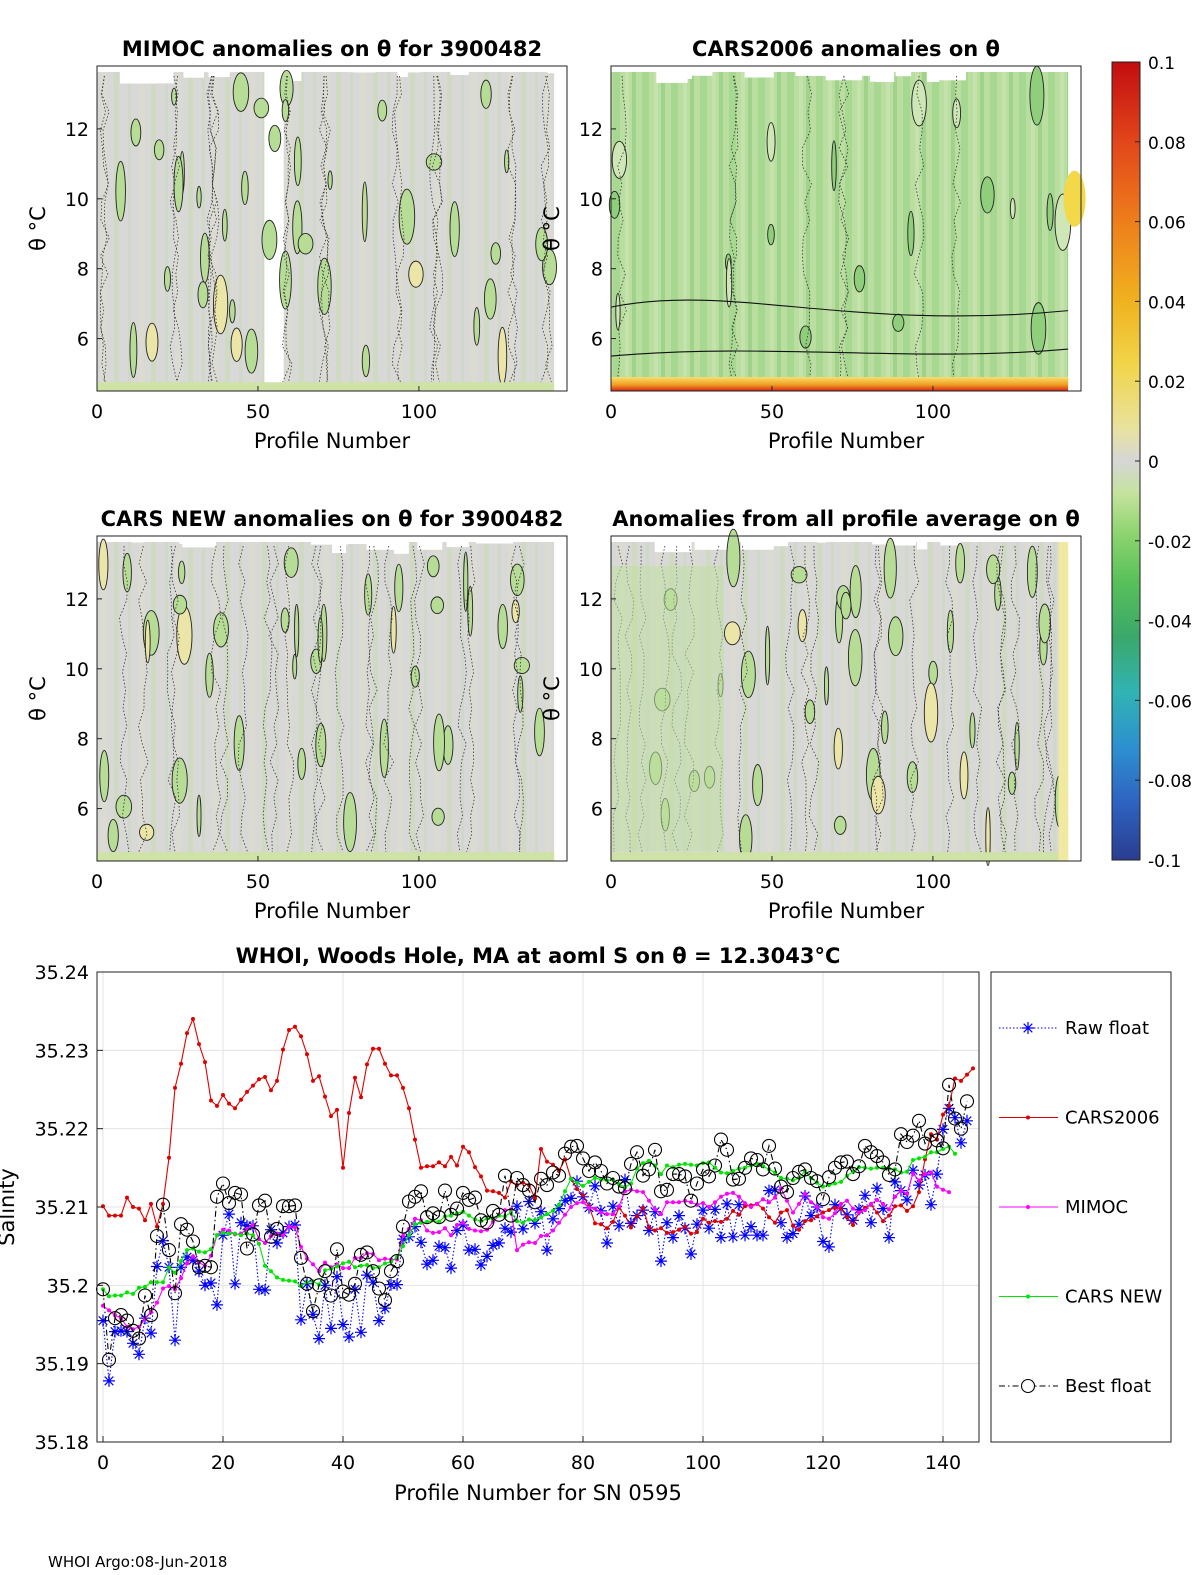 The image size is (1200, 1575). What do you see at coordinates (326, 701) in the screenshot?
I see `heatmap-field` at bounding box center [326, 701].